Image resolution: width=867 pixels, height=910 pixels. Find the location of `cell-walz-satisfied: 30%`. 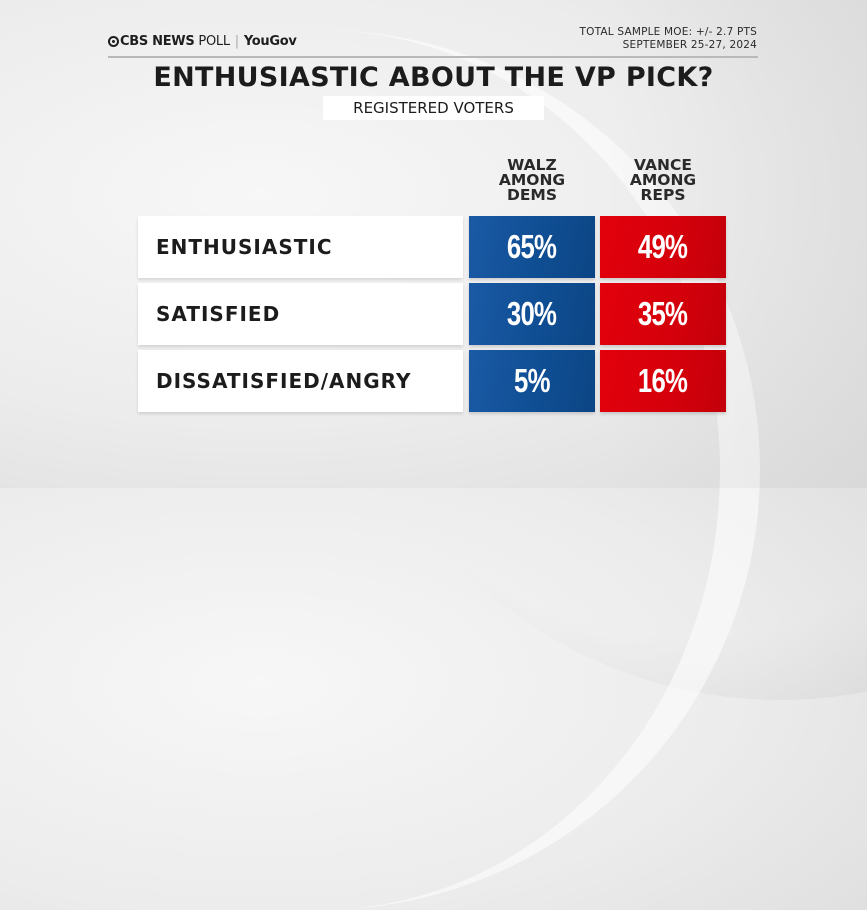

cell-walz-satisfied: 30% is located at coordinates (532, 314).